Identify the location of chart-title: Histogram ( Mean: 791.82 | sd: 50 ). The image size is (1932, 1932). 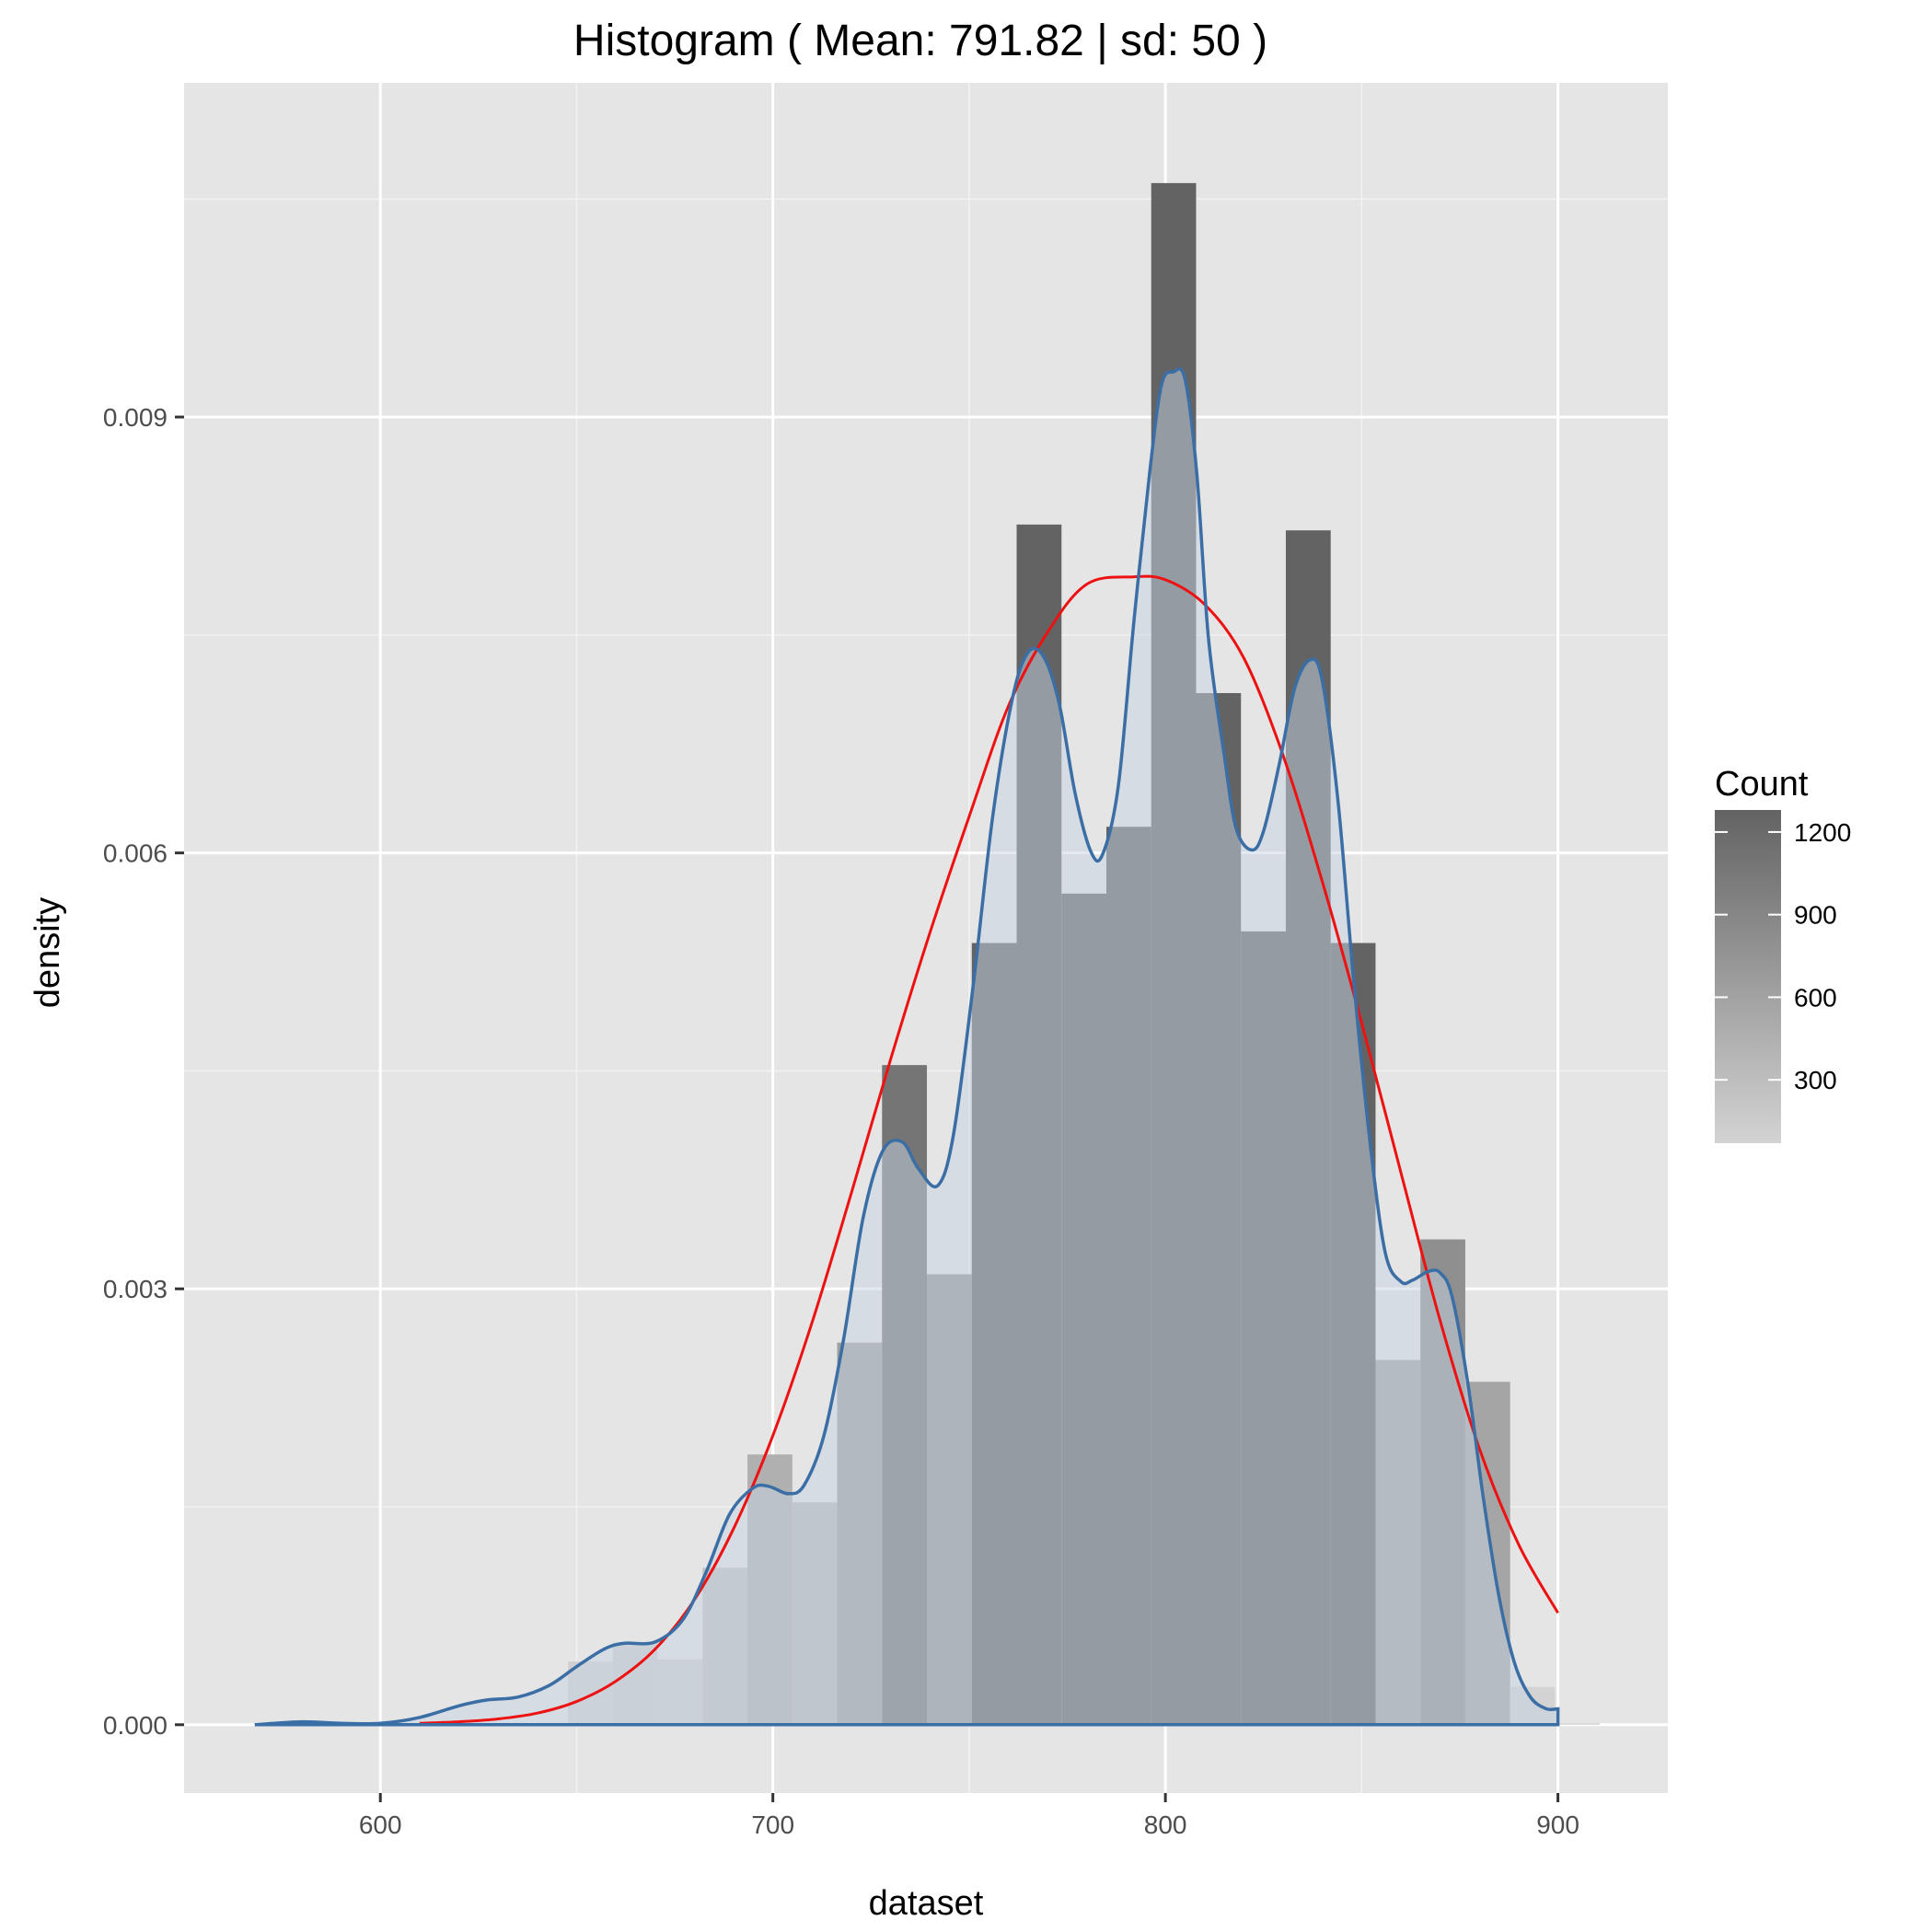
(920, 41).